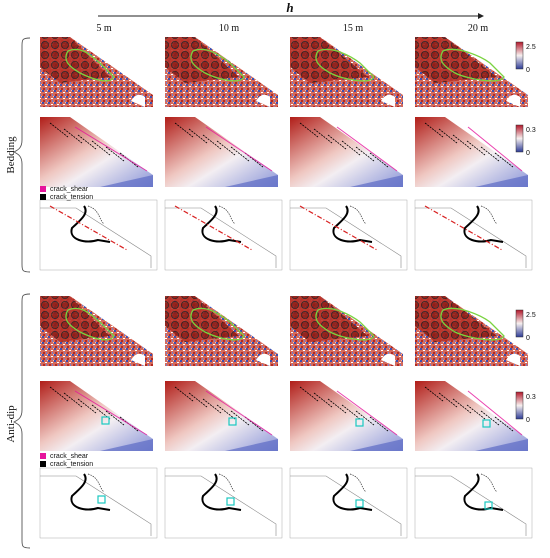  What do you see at coordinates (43, 456) in the screenshot?
I see `antidip-legend-shear-swatch` at bounding box center [43, 456].